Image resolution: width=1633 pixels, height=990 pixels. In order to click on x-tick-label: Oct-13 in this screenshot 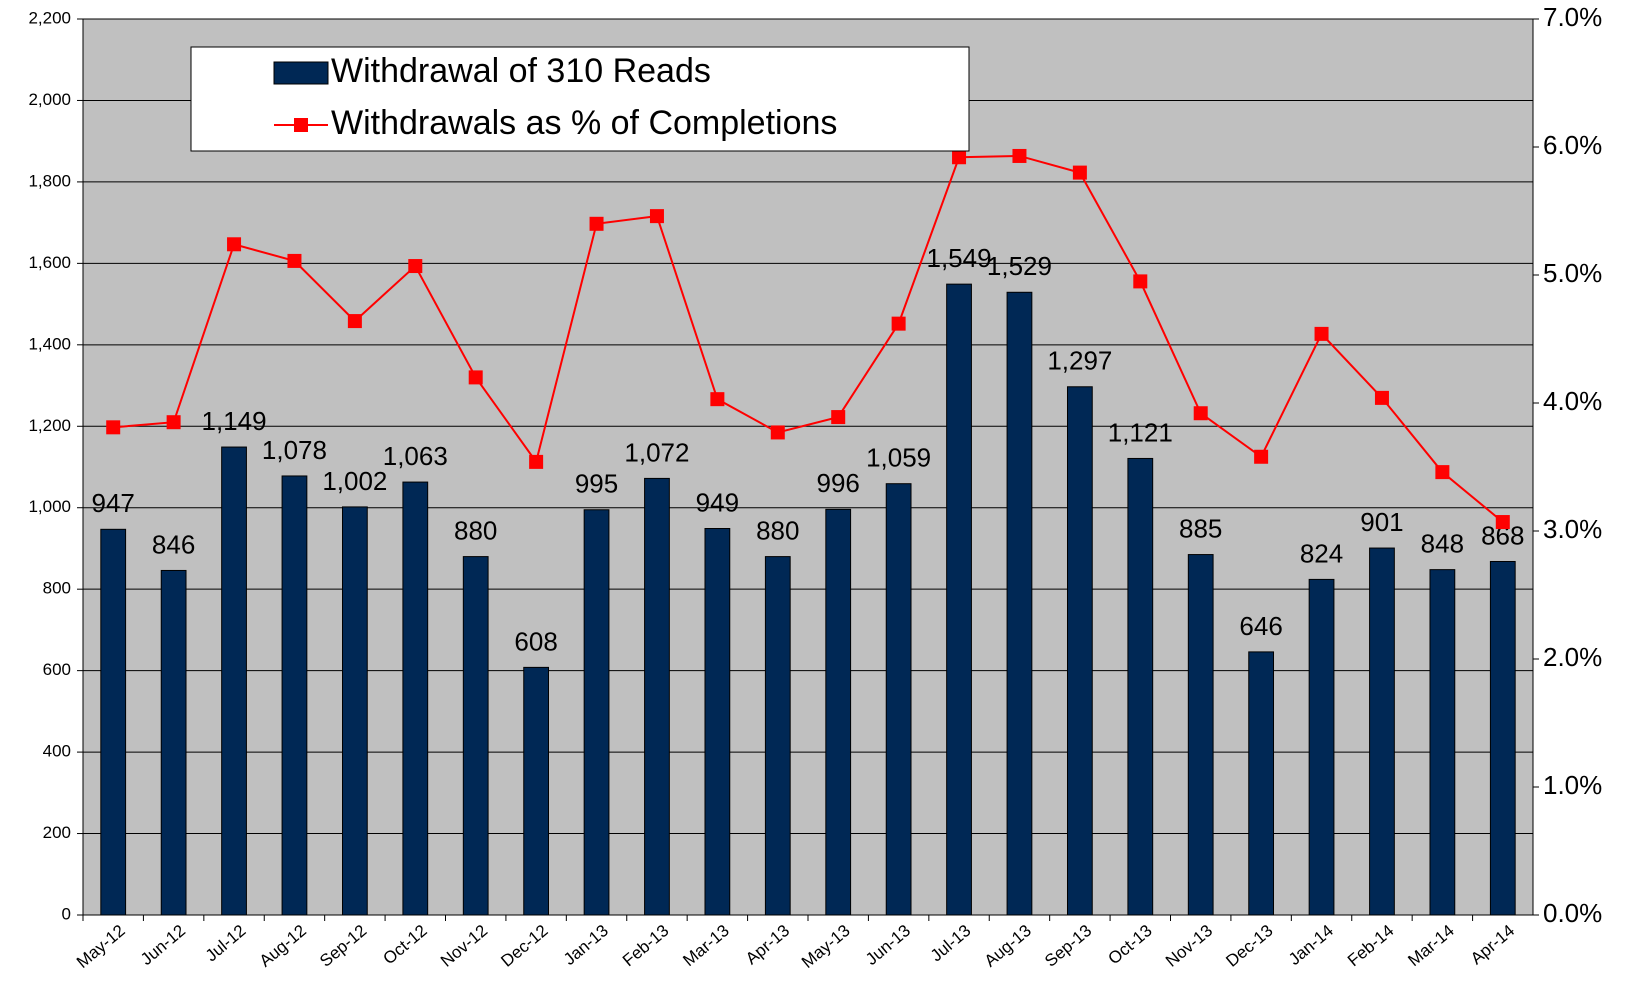, I will do `click(1129, 944)`.